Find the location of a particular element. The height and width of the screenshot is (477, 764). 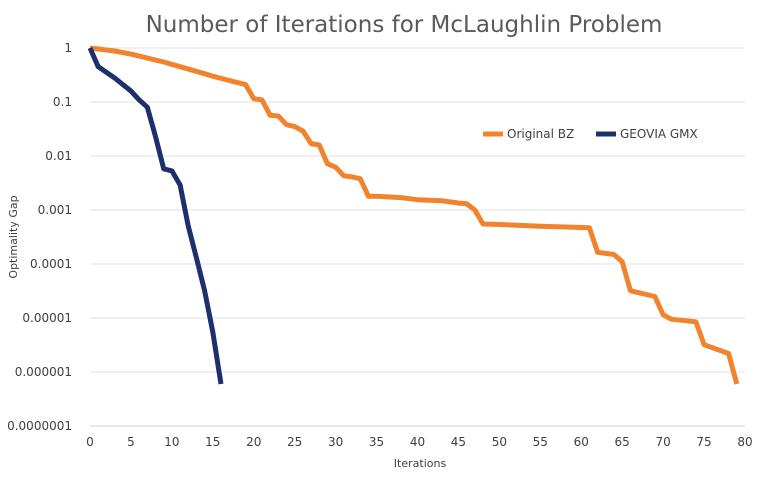

y-tick-label: 1 is located at coordinates (68, 48).